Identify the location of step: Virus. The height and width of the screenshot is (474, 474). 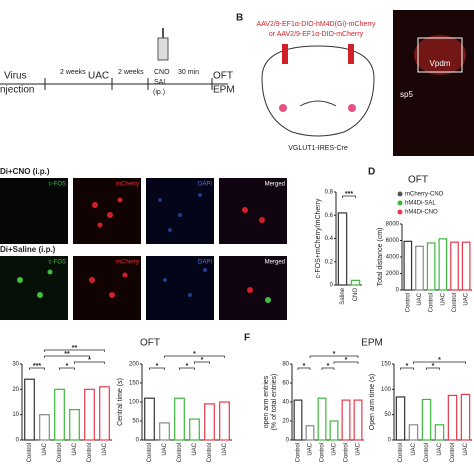
(15, 76).